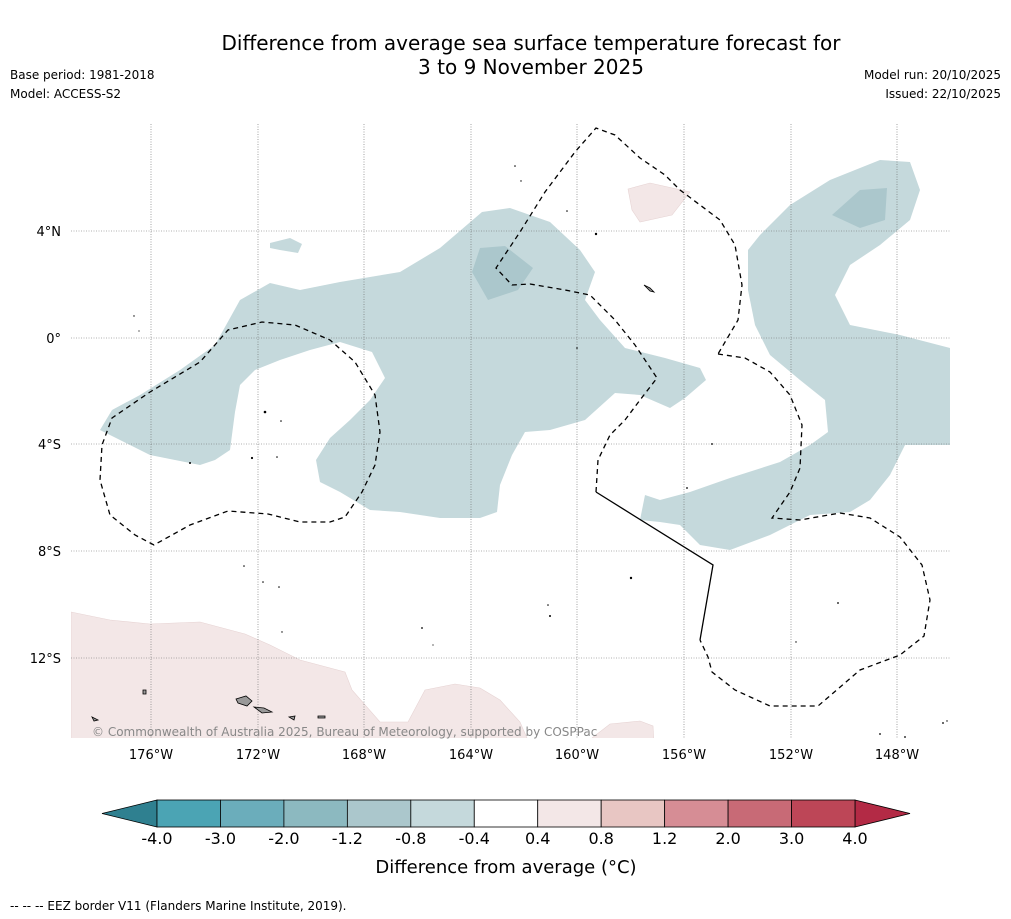 Image resolution: width=1011 pixels, height=919 pixels. What do you see at coordinates (815, 530) in the screenshot?
I see `eez-kiribati-line` at bounding box center [815, 530].